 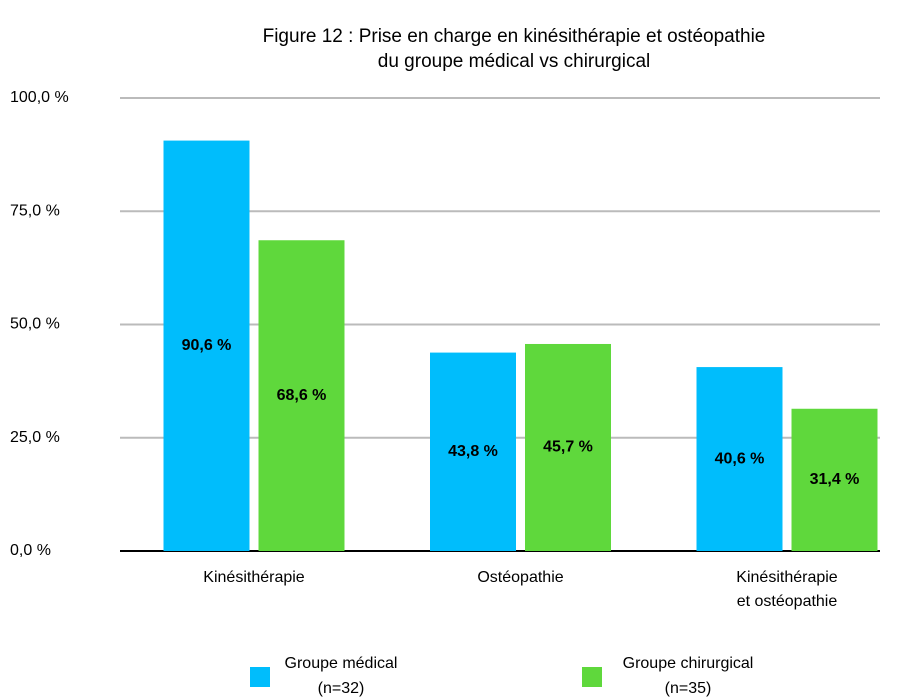 I want to click on value-label: 45,7 %, so click(x=568, y=447).